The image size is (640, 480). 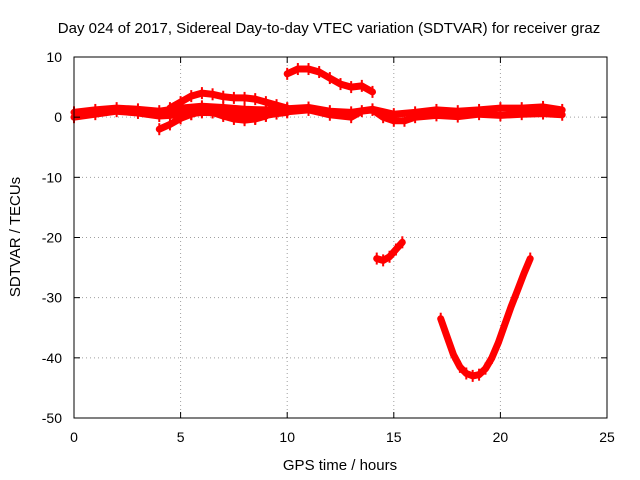 What do you see at coordinates (74, 437) in the screenshot?
I see `x-tick-label: 0` at bounding box center [74, 437].